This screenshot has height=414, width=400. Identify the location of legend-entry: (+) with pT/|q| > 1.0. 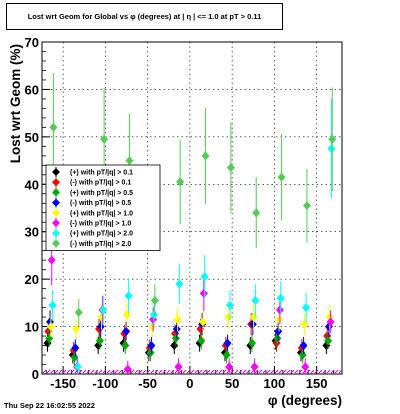
(101, 213).